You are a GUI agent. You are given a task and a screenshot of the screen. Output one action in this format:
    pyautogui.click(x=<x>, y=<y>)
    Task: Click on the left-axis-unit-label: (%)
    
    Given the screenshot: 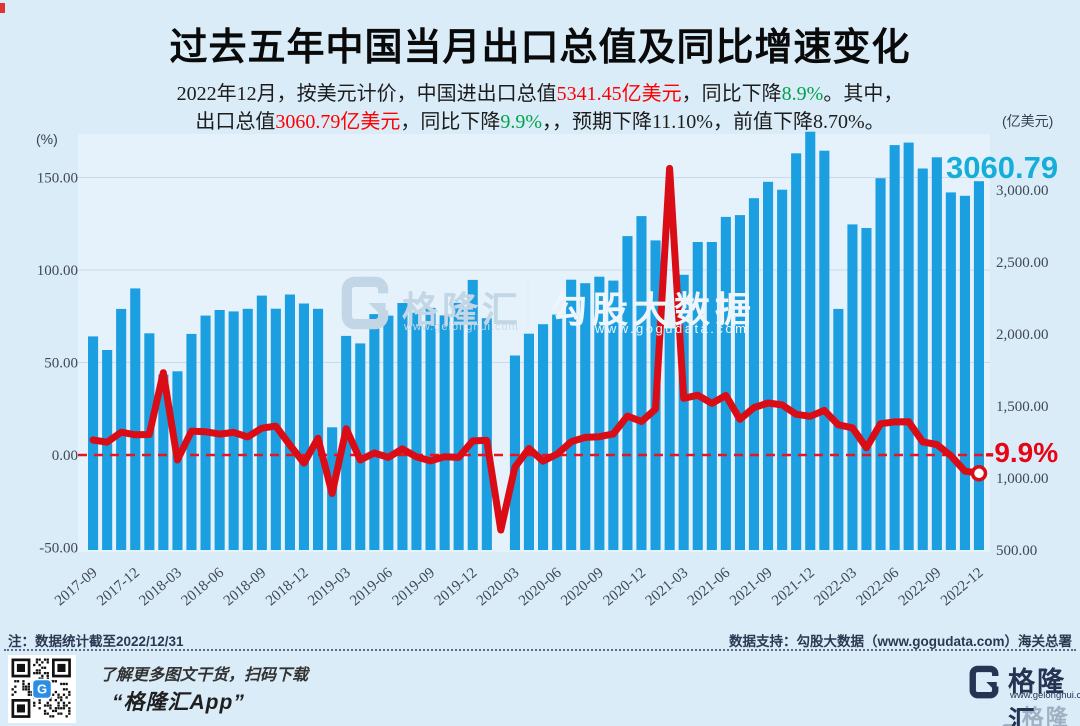 What is the action you would take?
    pyautogui.click(x=47, y=139)
    